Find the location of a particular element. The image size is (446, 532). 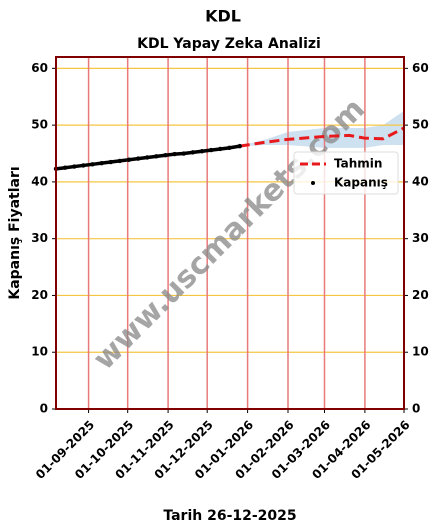

y2-tick-label: 50 is located at coordinates (420, 125).